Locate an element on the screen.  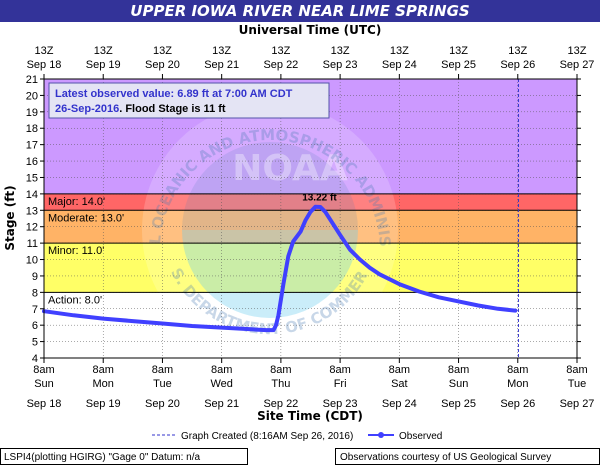
top-axis-title: Universal Time (UTC) is located at coordinates (310, 30).